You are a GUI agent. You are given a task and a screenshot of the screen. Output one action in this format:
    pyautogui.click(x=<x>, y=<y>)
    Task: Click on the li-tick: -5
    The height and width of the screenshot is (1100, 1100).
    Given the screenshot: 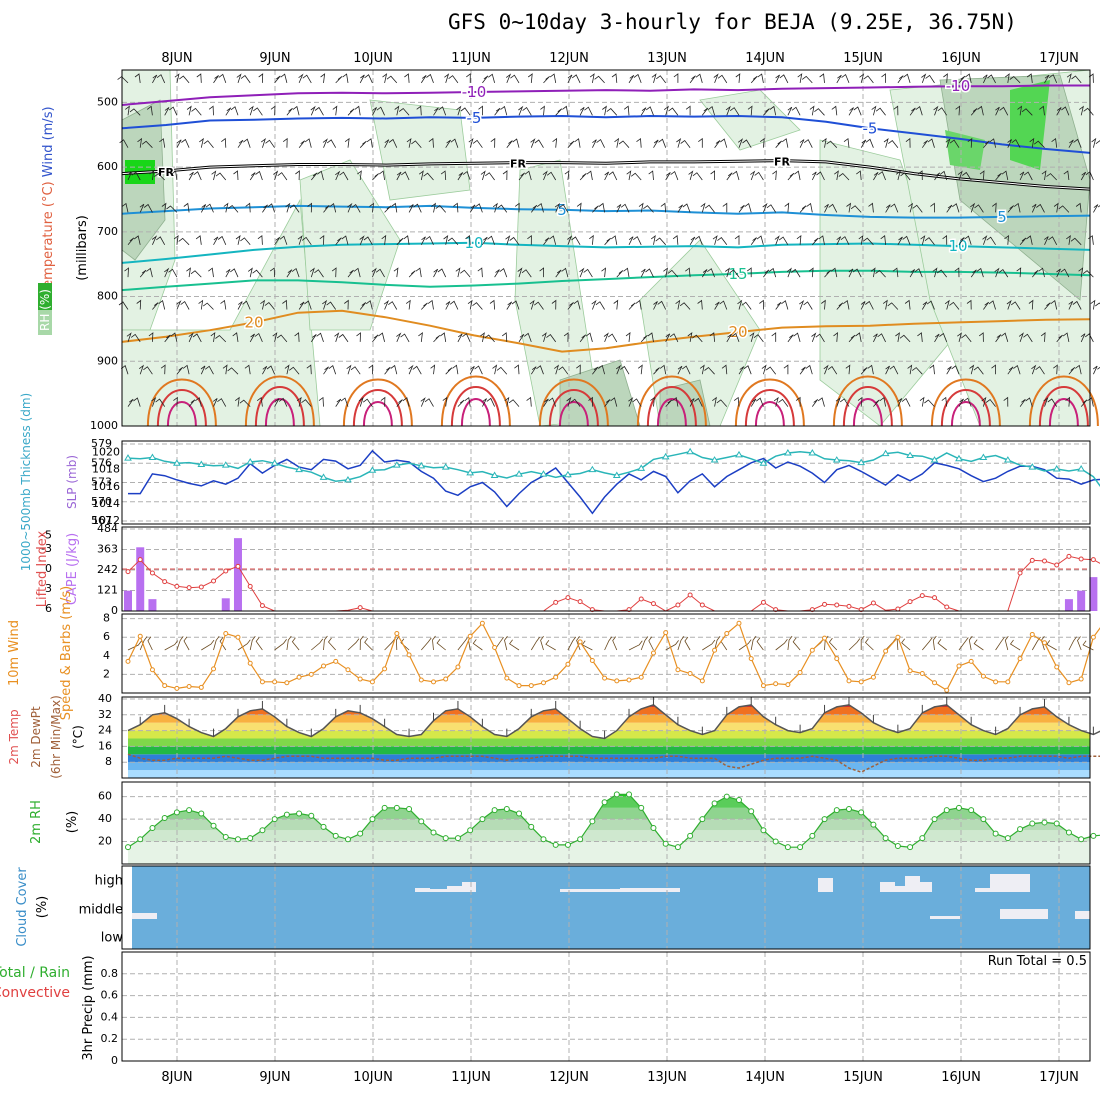 What is the action you would take?
    pyautogui.click(x=46, y=535)
    